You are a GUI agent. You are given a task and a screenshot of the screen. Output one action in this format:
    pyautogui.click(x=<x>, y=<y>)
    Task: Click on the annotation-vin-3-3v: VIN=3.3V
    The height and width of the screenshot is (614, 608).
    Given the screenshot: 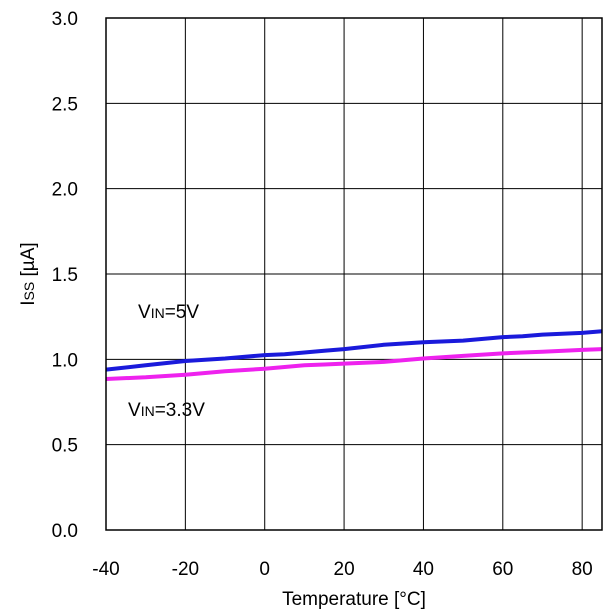 What is the action you would take?
    pyautogui.click(x=166, y=410)
    